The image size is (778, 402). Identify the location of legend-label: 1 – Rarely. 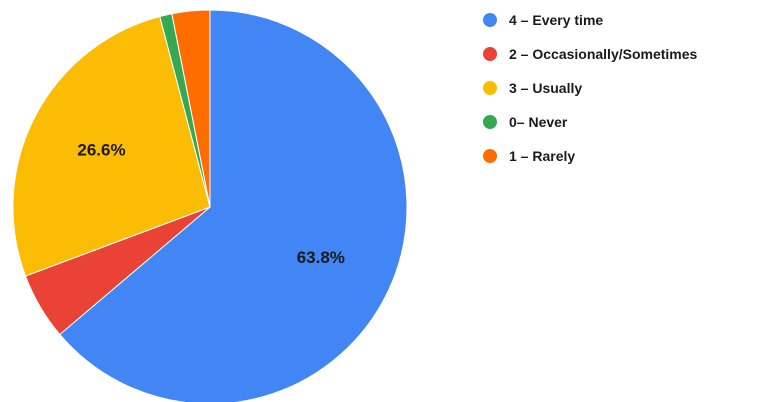
(542, 156).